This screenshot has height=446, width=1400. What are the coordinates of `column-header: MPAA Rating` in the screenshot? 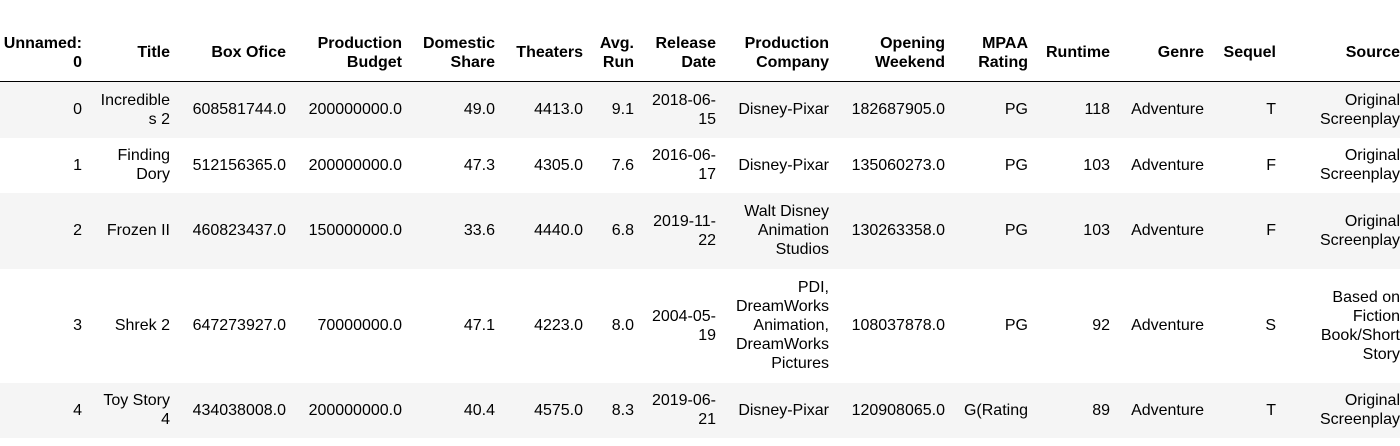 It's located at (994, 55).